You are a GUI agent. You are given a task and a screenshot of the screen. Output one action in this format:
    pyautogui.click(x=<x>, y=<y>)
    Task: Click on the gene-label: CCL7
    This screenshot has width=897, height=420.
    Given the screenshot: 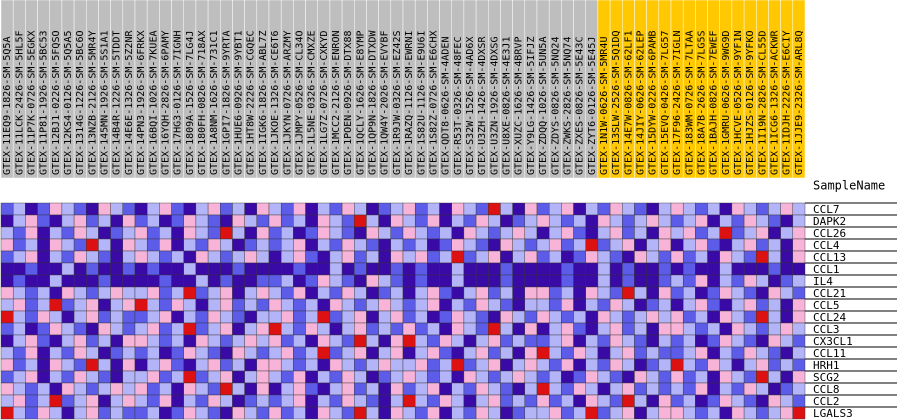 What is the action you would take?
    pyautogui.click(x=826, y=209)
    